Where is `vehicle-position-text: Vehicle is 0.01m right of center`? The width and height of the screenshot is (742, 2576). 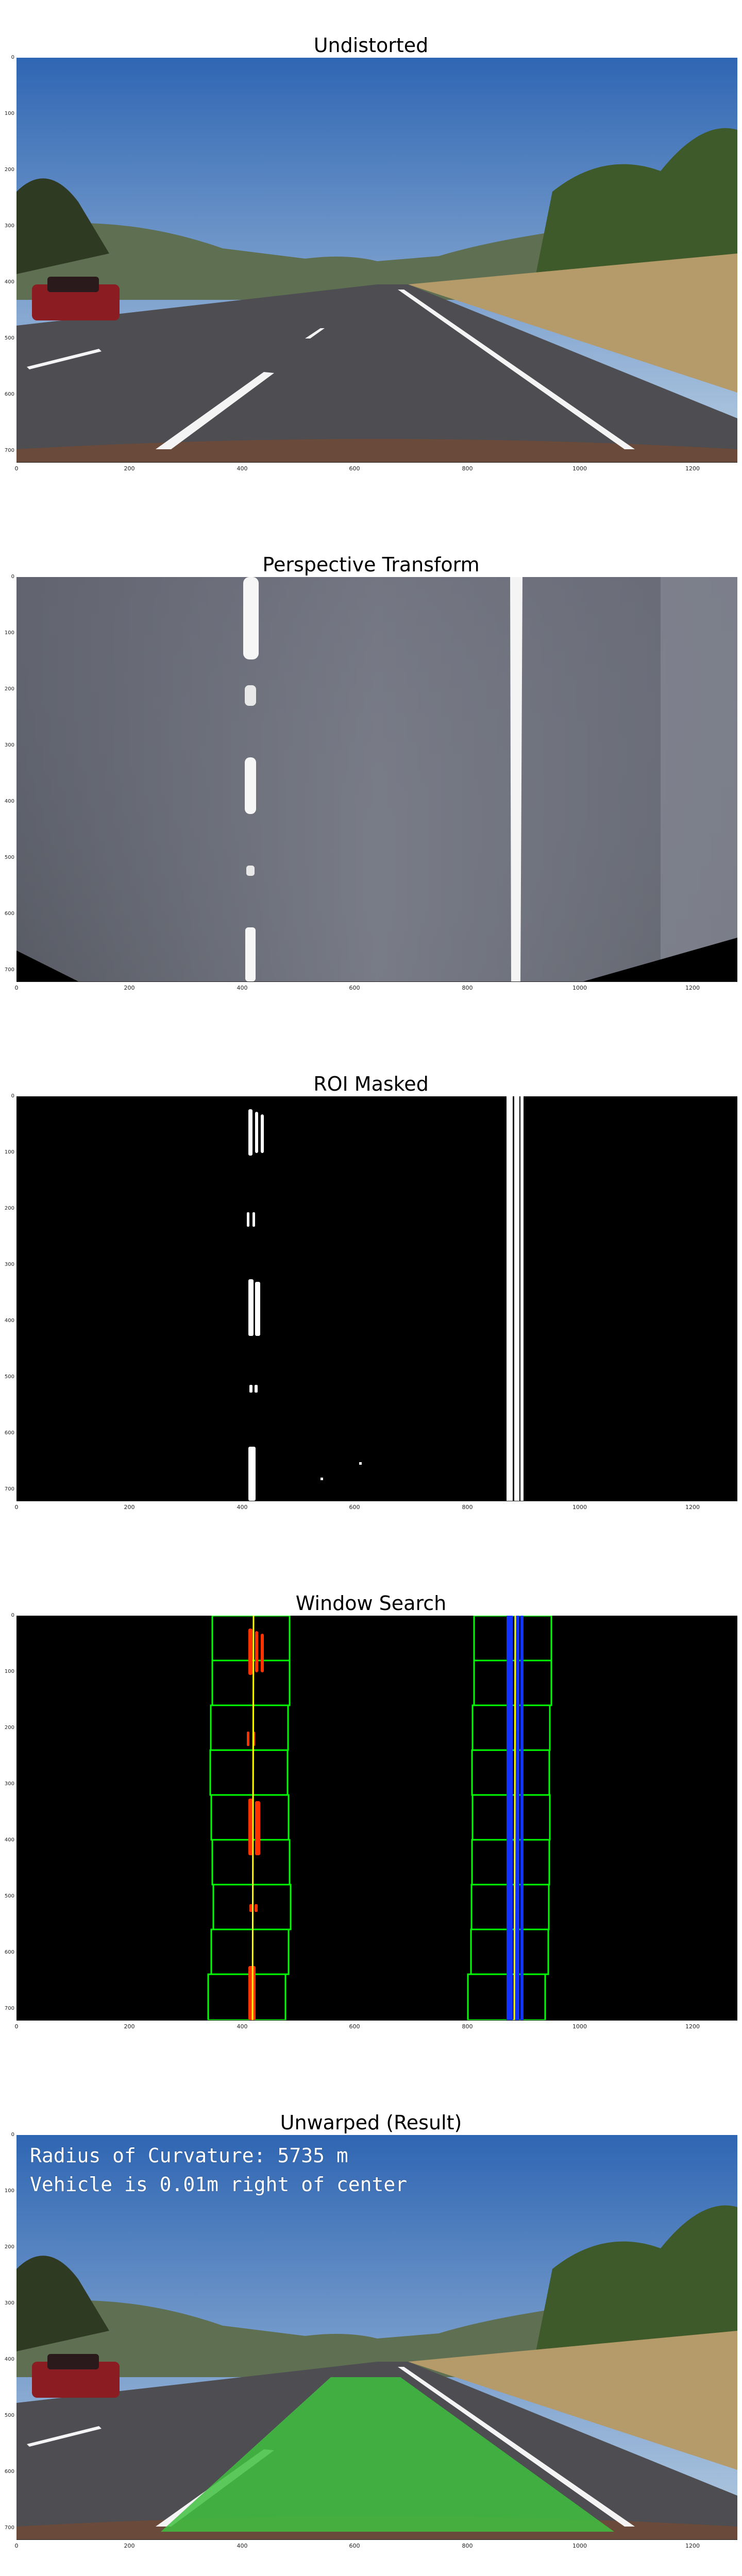
vehicle-position-text: Vehicle is 0.01m right of center is located at coordinates (219, 2184).